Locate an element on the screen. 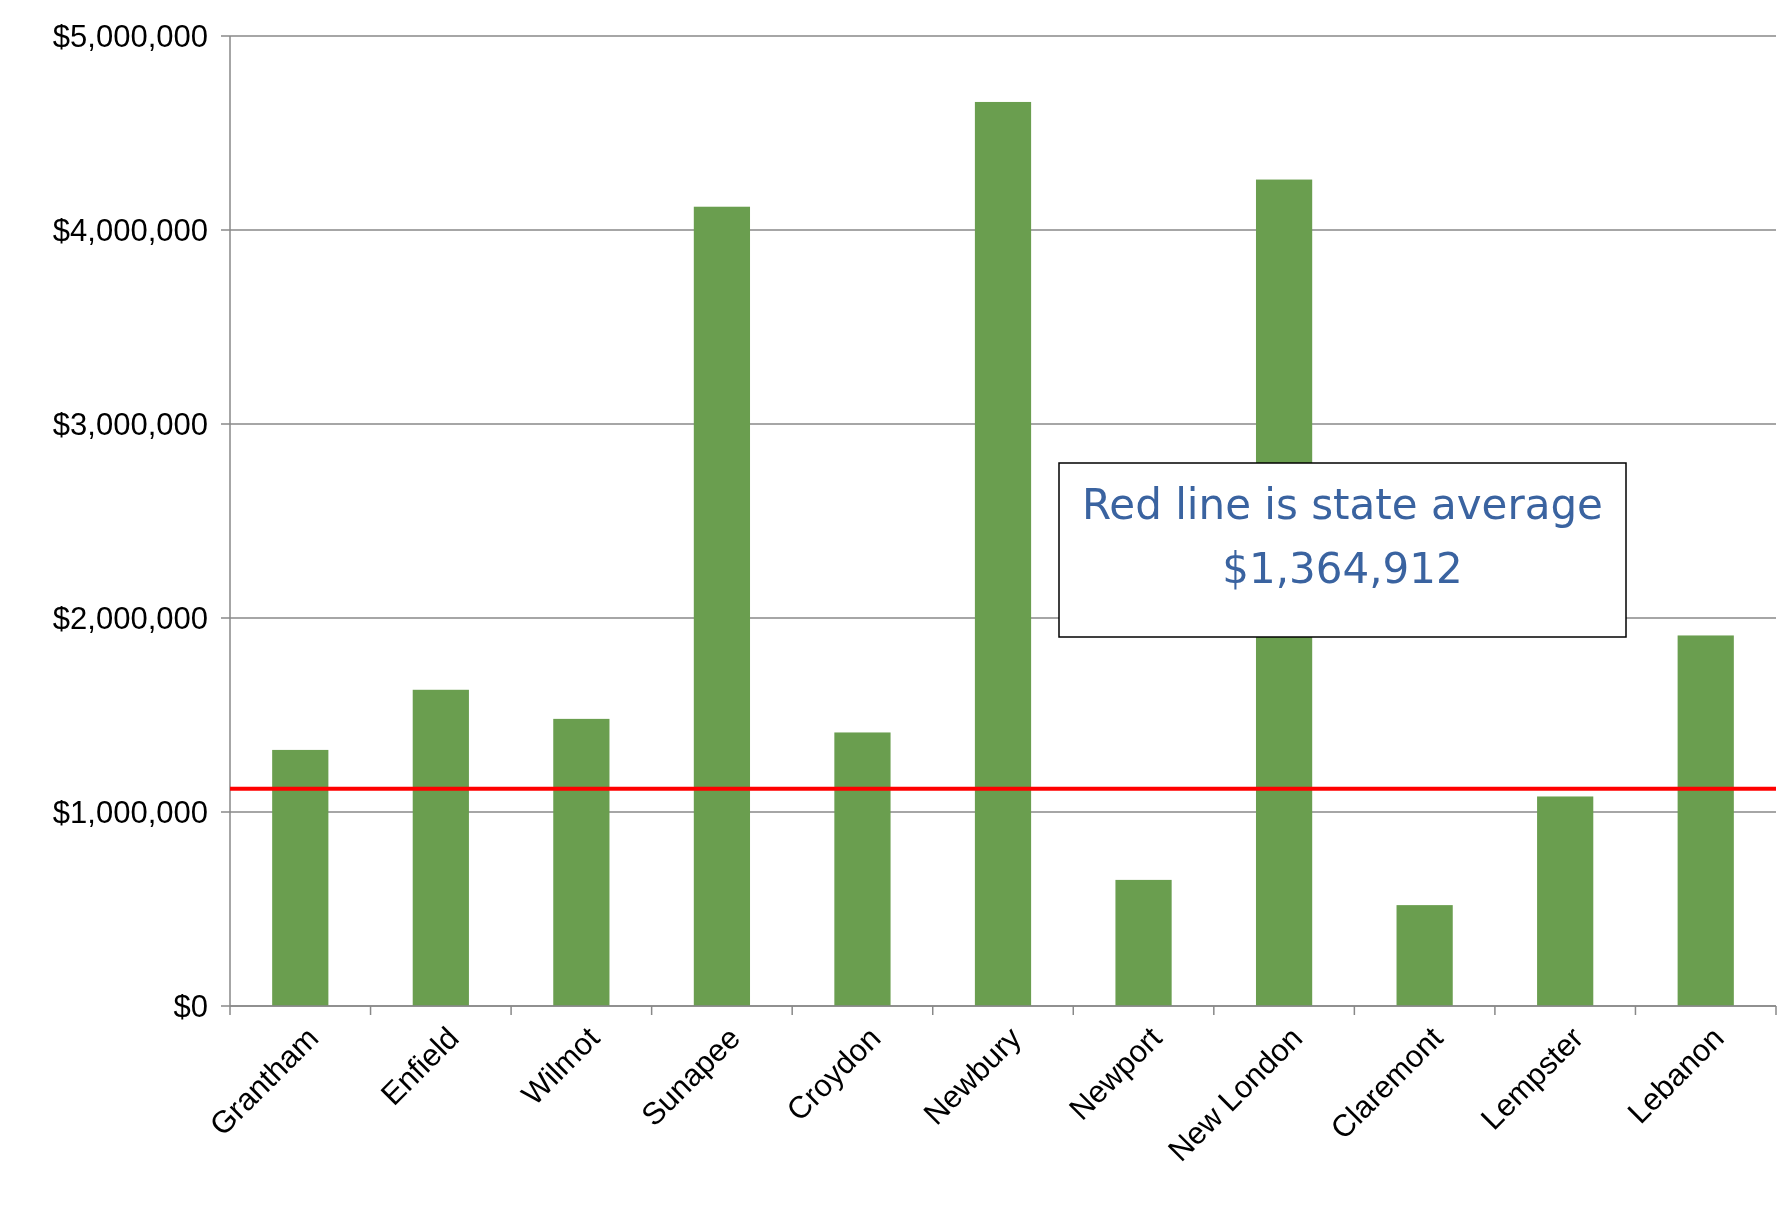 The height and width of the screenshot is (1210, 1787). annotation: $1,364,912 is located at coordinates (1342, 568).